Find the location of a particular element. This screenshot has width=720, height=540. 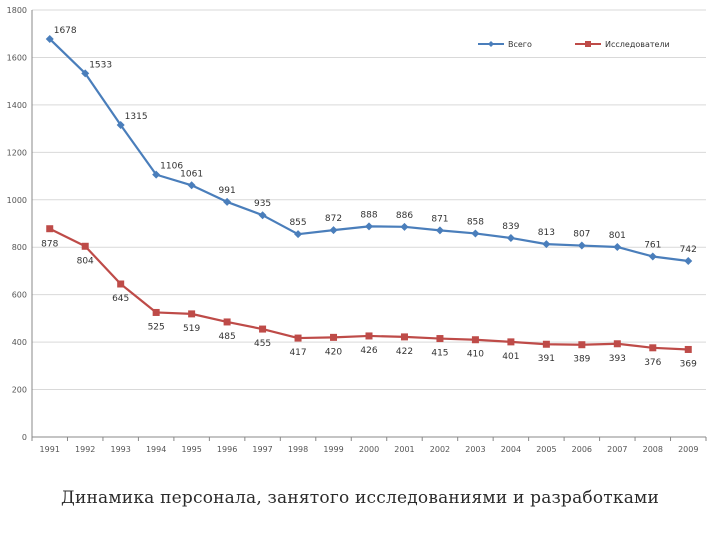

data-label-researchers: 420 is located at coordinates (333, 352).